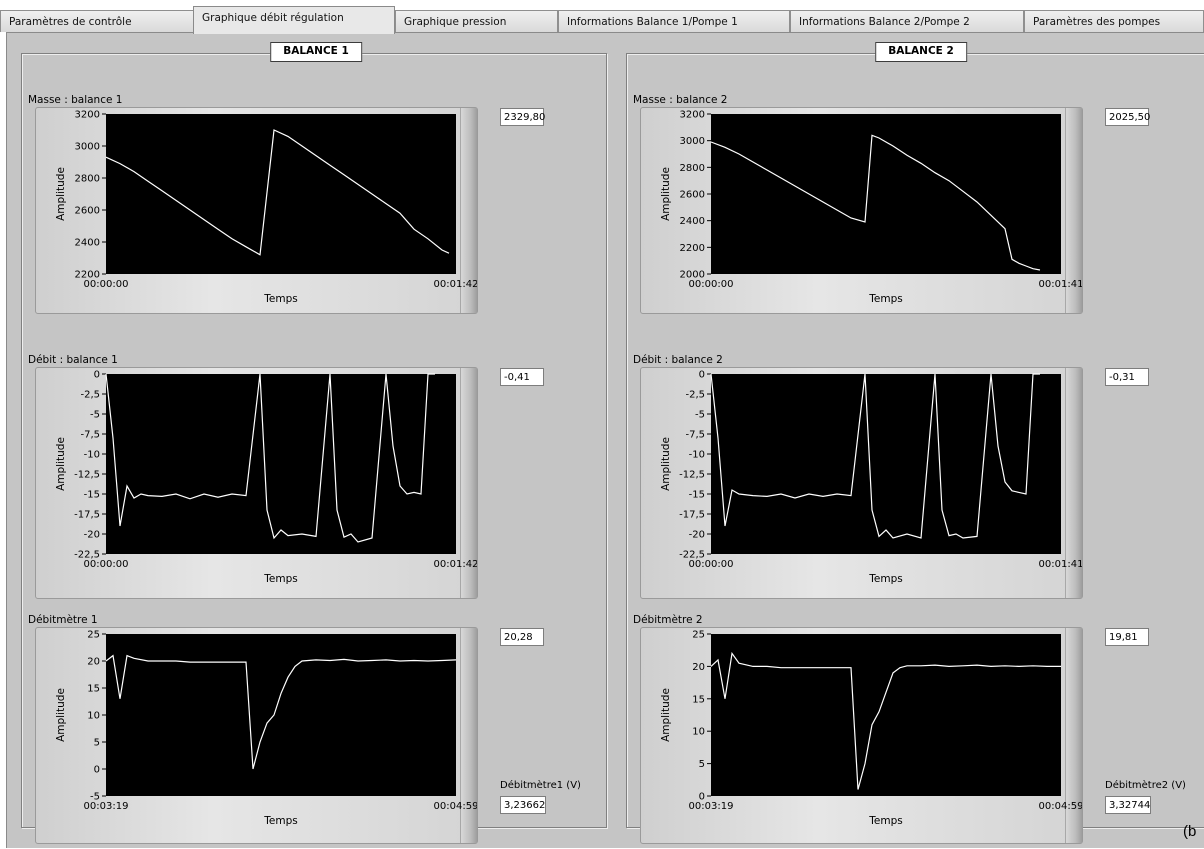 This screenshot has width=1204, height=849. I want to click on x-end-label: 00:01:42, so click(455, 284).